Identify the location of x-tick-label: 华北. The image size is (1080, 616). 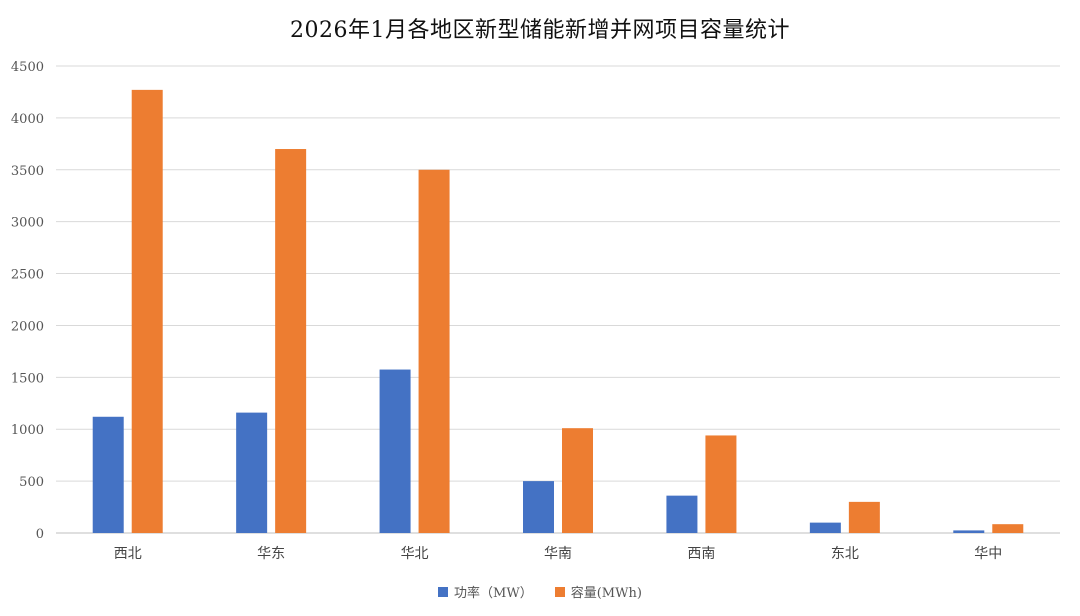
(415, 554).